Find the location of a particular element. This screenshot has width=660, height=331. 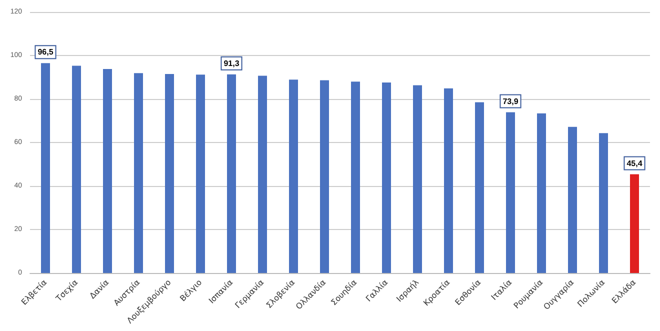

data-label: 96,5 is located at coordinates (46, 52).